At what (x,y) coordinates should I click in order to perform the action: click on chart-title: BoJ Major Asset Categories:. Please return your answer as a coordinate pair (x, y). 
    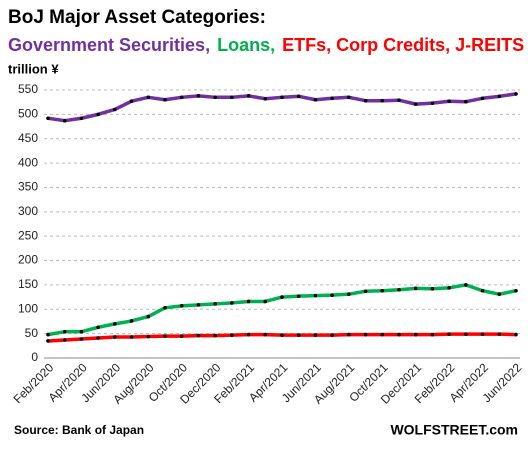
    Looking at the image, I should click on (137, 17).